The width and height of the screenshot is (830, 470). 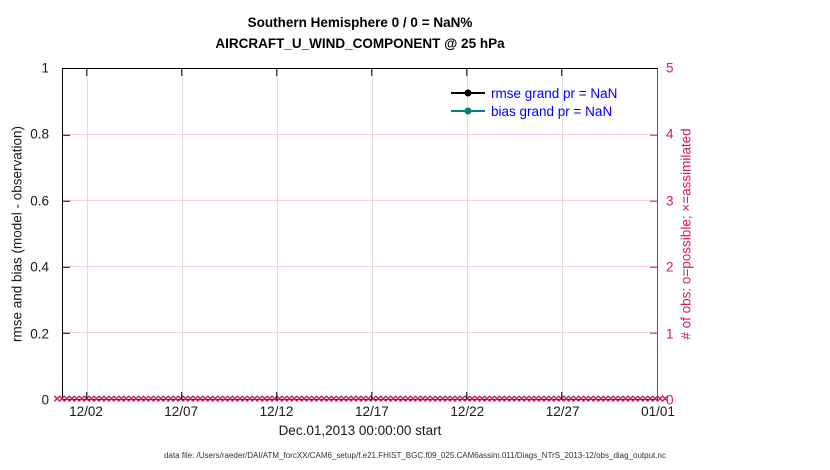 I want to click on rmse-marker-icon, so click(x=468, y=93).